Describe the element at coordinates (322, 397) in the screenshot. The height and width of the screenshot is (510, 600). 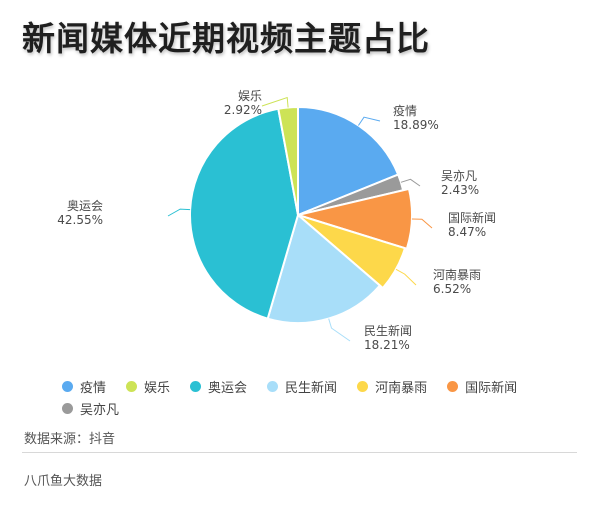
I see `chart-legend: 疫情 娱乐 奥运会 民生新闻 河南暴雨 国际新闻吴亦凡` at that location.